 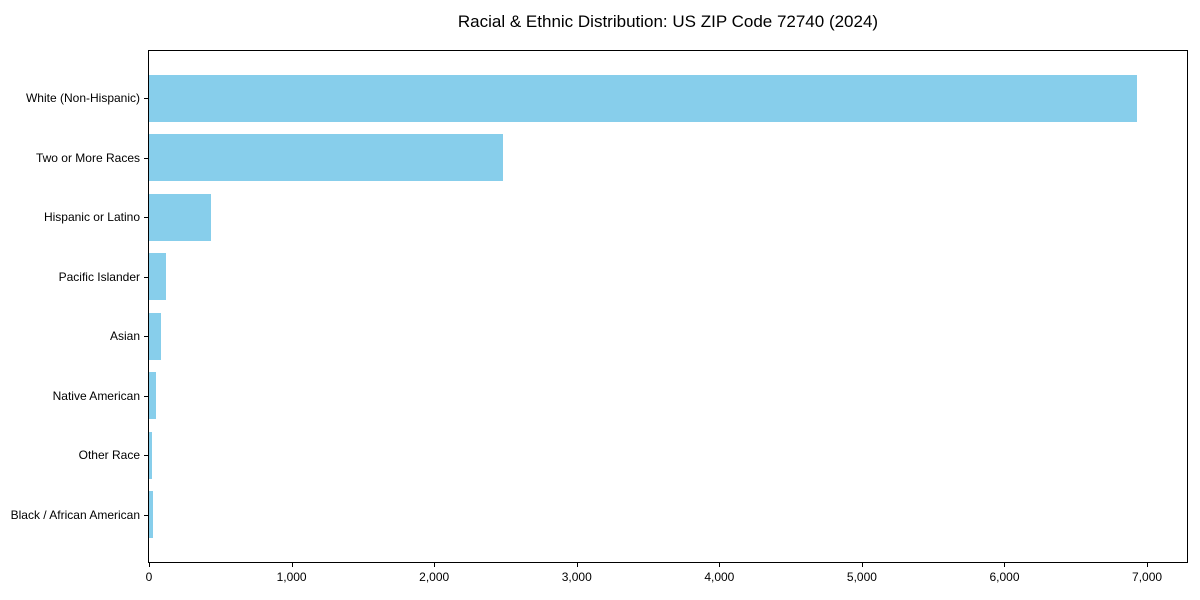 I want to click on bar-pacific-islander, so click(x=158, y=277).